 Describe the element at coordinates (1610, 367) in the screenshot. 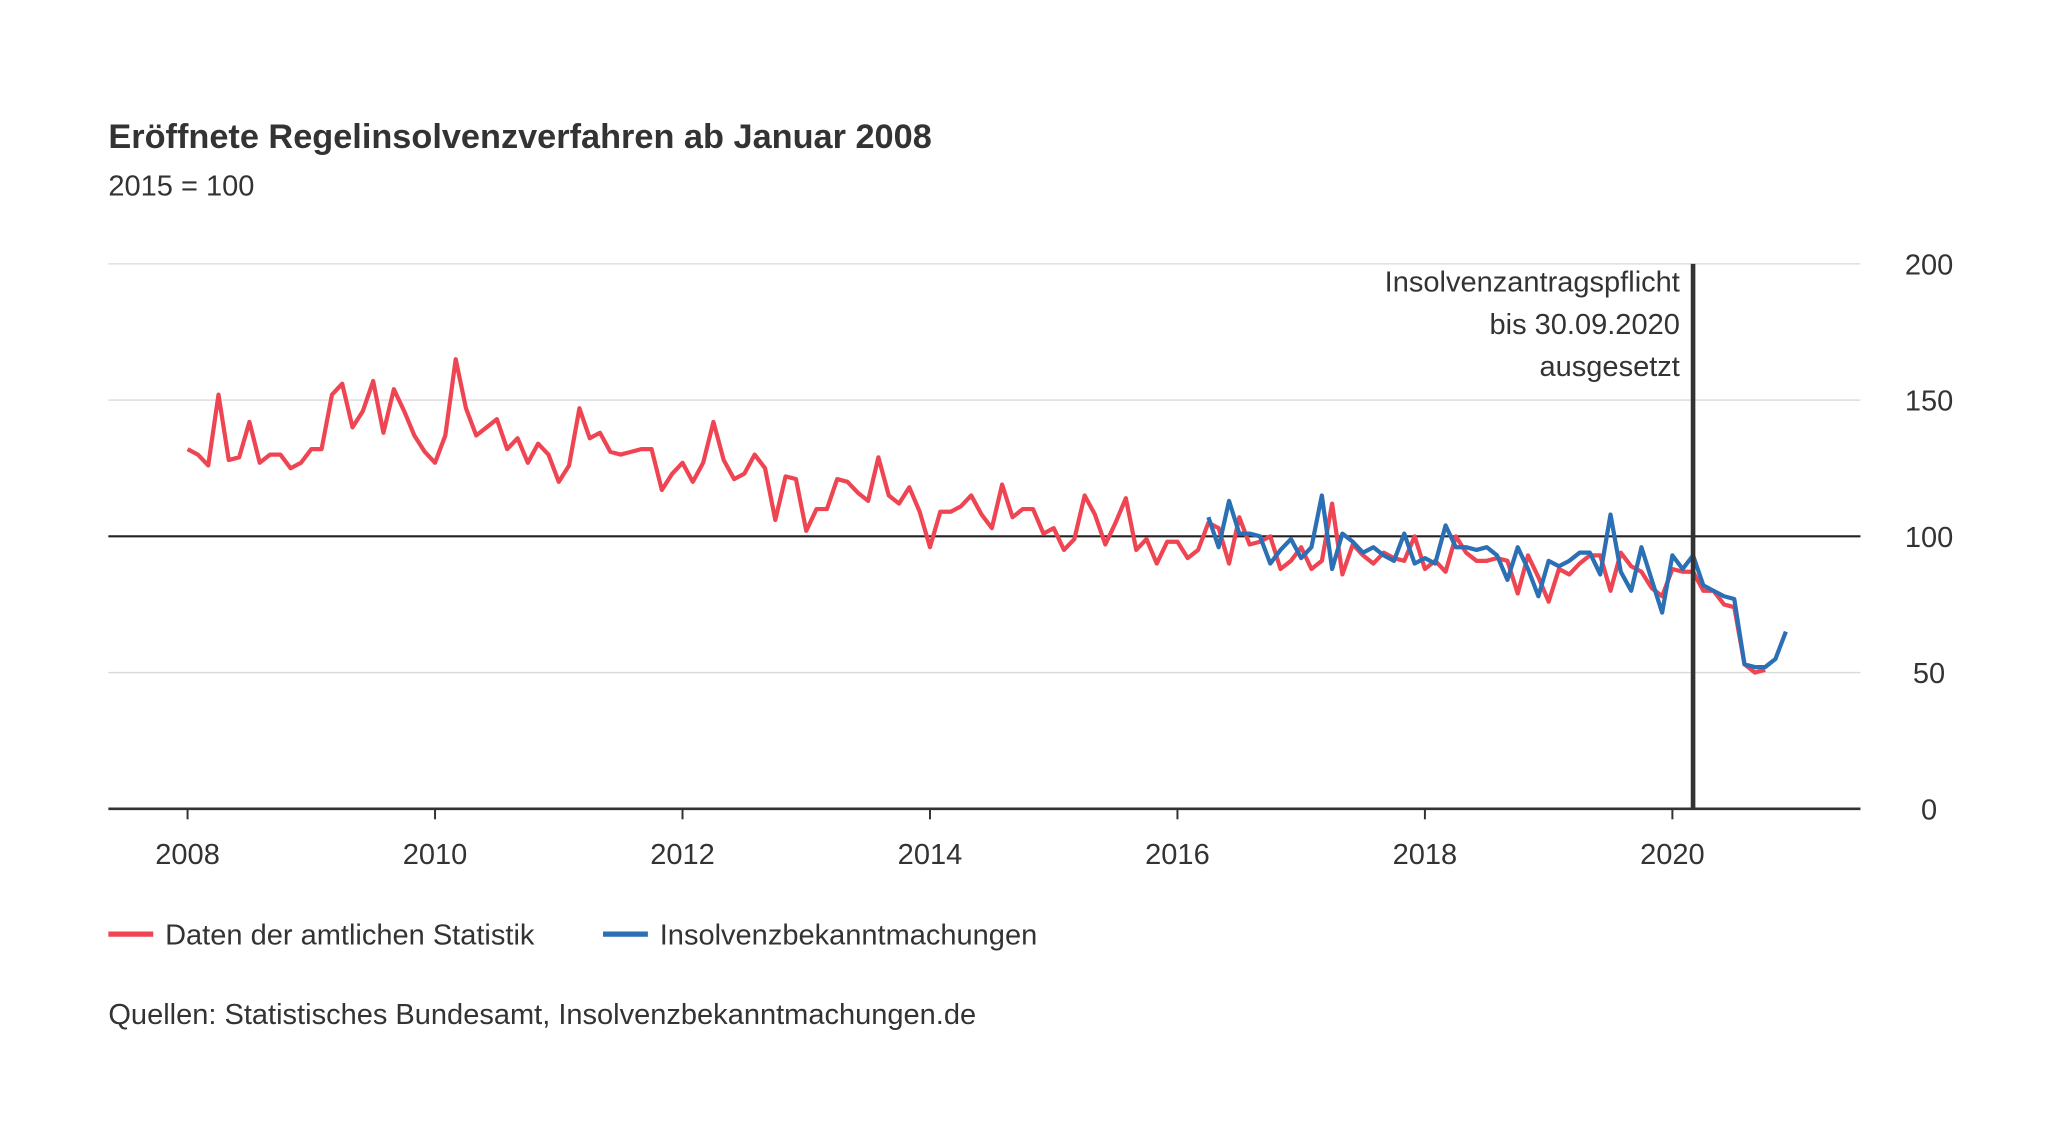

I see `annotation-text: ausgesetzt` at that location.